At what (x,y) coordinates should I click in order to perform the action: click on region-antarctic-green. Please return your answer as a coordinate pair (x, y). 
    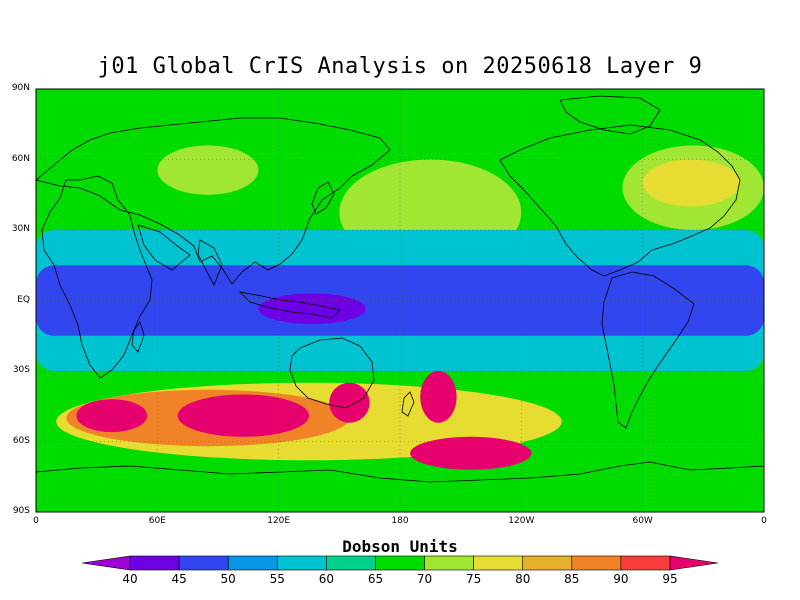
    Looking at the image, I should click on (400, 494).